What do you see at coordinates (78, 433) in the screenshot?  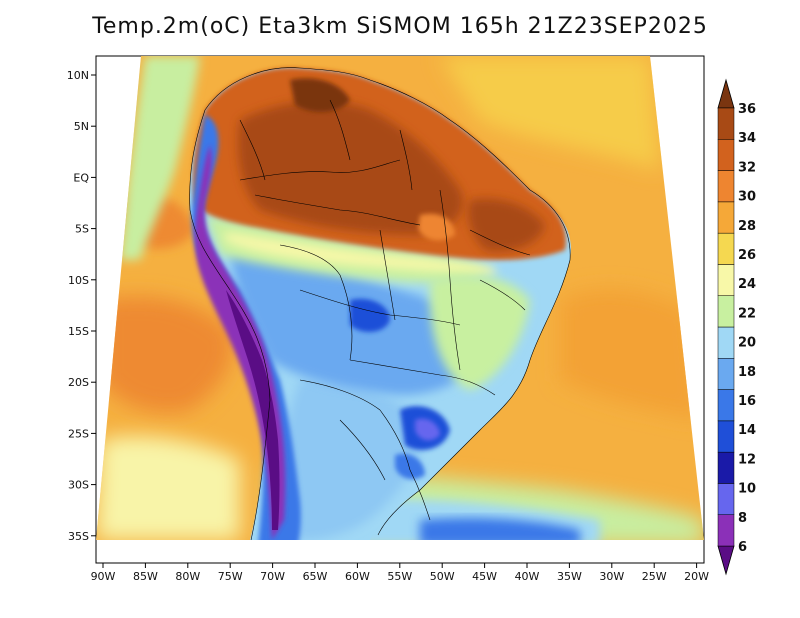 I see `lat-tick-label: 25S` at bounding box center [78, 433].